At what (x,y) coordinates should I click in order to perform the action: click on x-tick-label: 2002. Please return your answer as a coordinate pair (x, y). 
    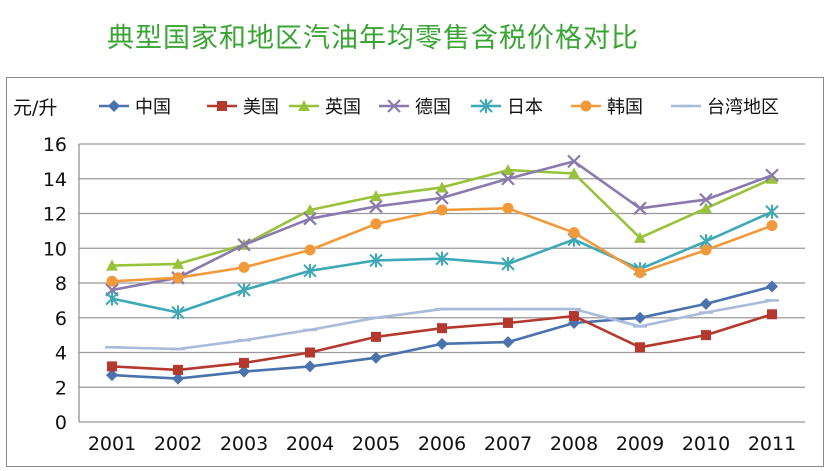
    Looking at the image, I should click on (178, 444).